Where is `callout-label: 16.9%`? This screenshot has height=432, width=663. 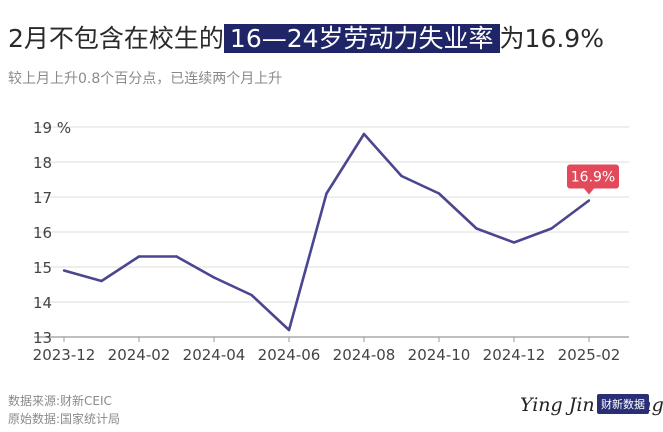 callout-label: 16.9% is located at coordinates (593, 178).